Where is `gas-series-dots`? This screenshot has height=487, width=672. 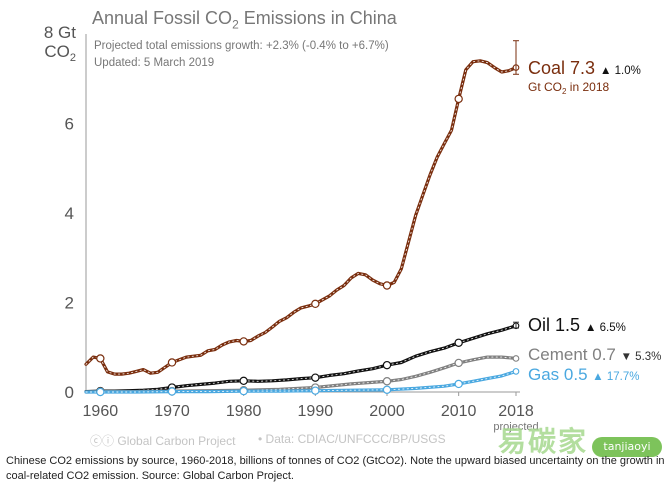
gas-series-dots is located at coordinates (301, 381).